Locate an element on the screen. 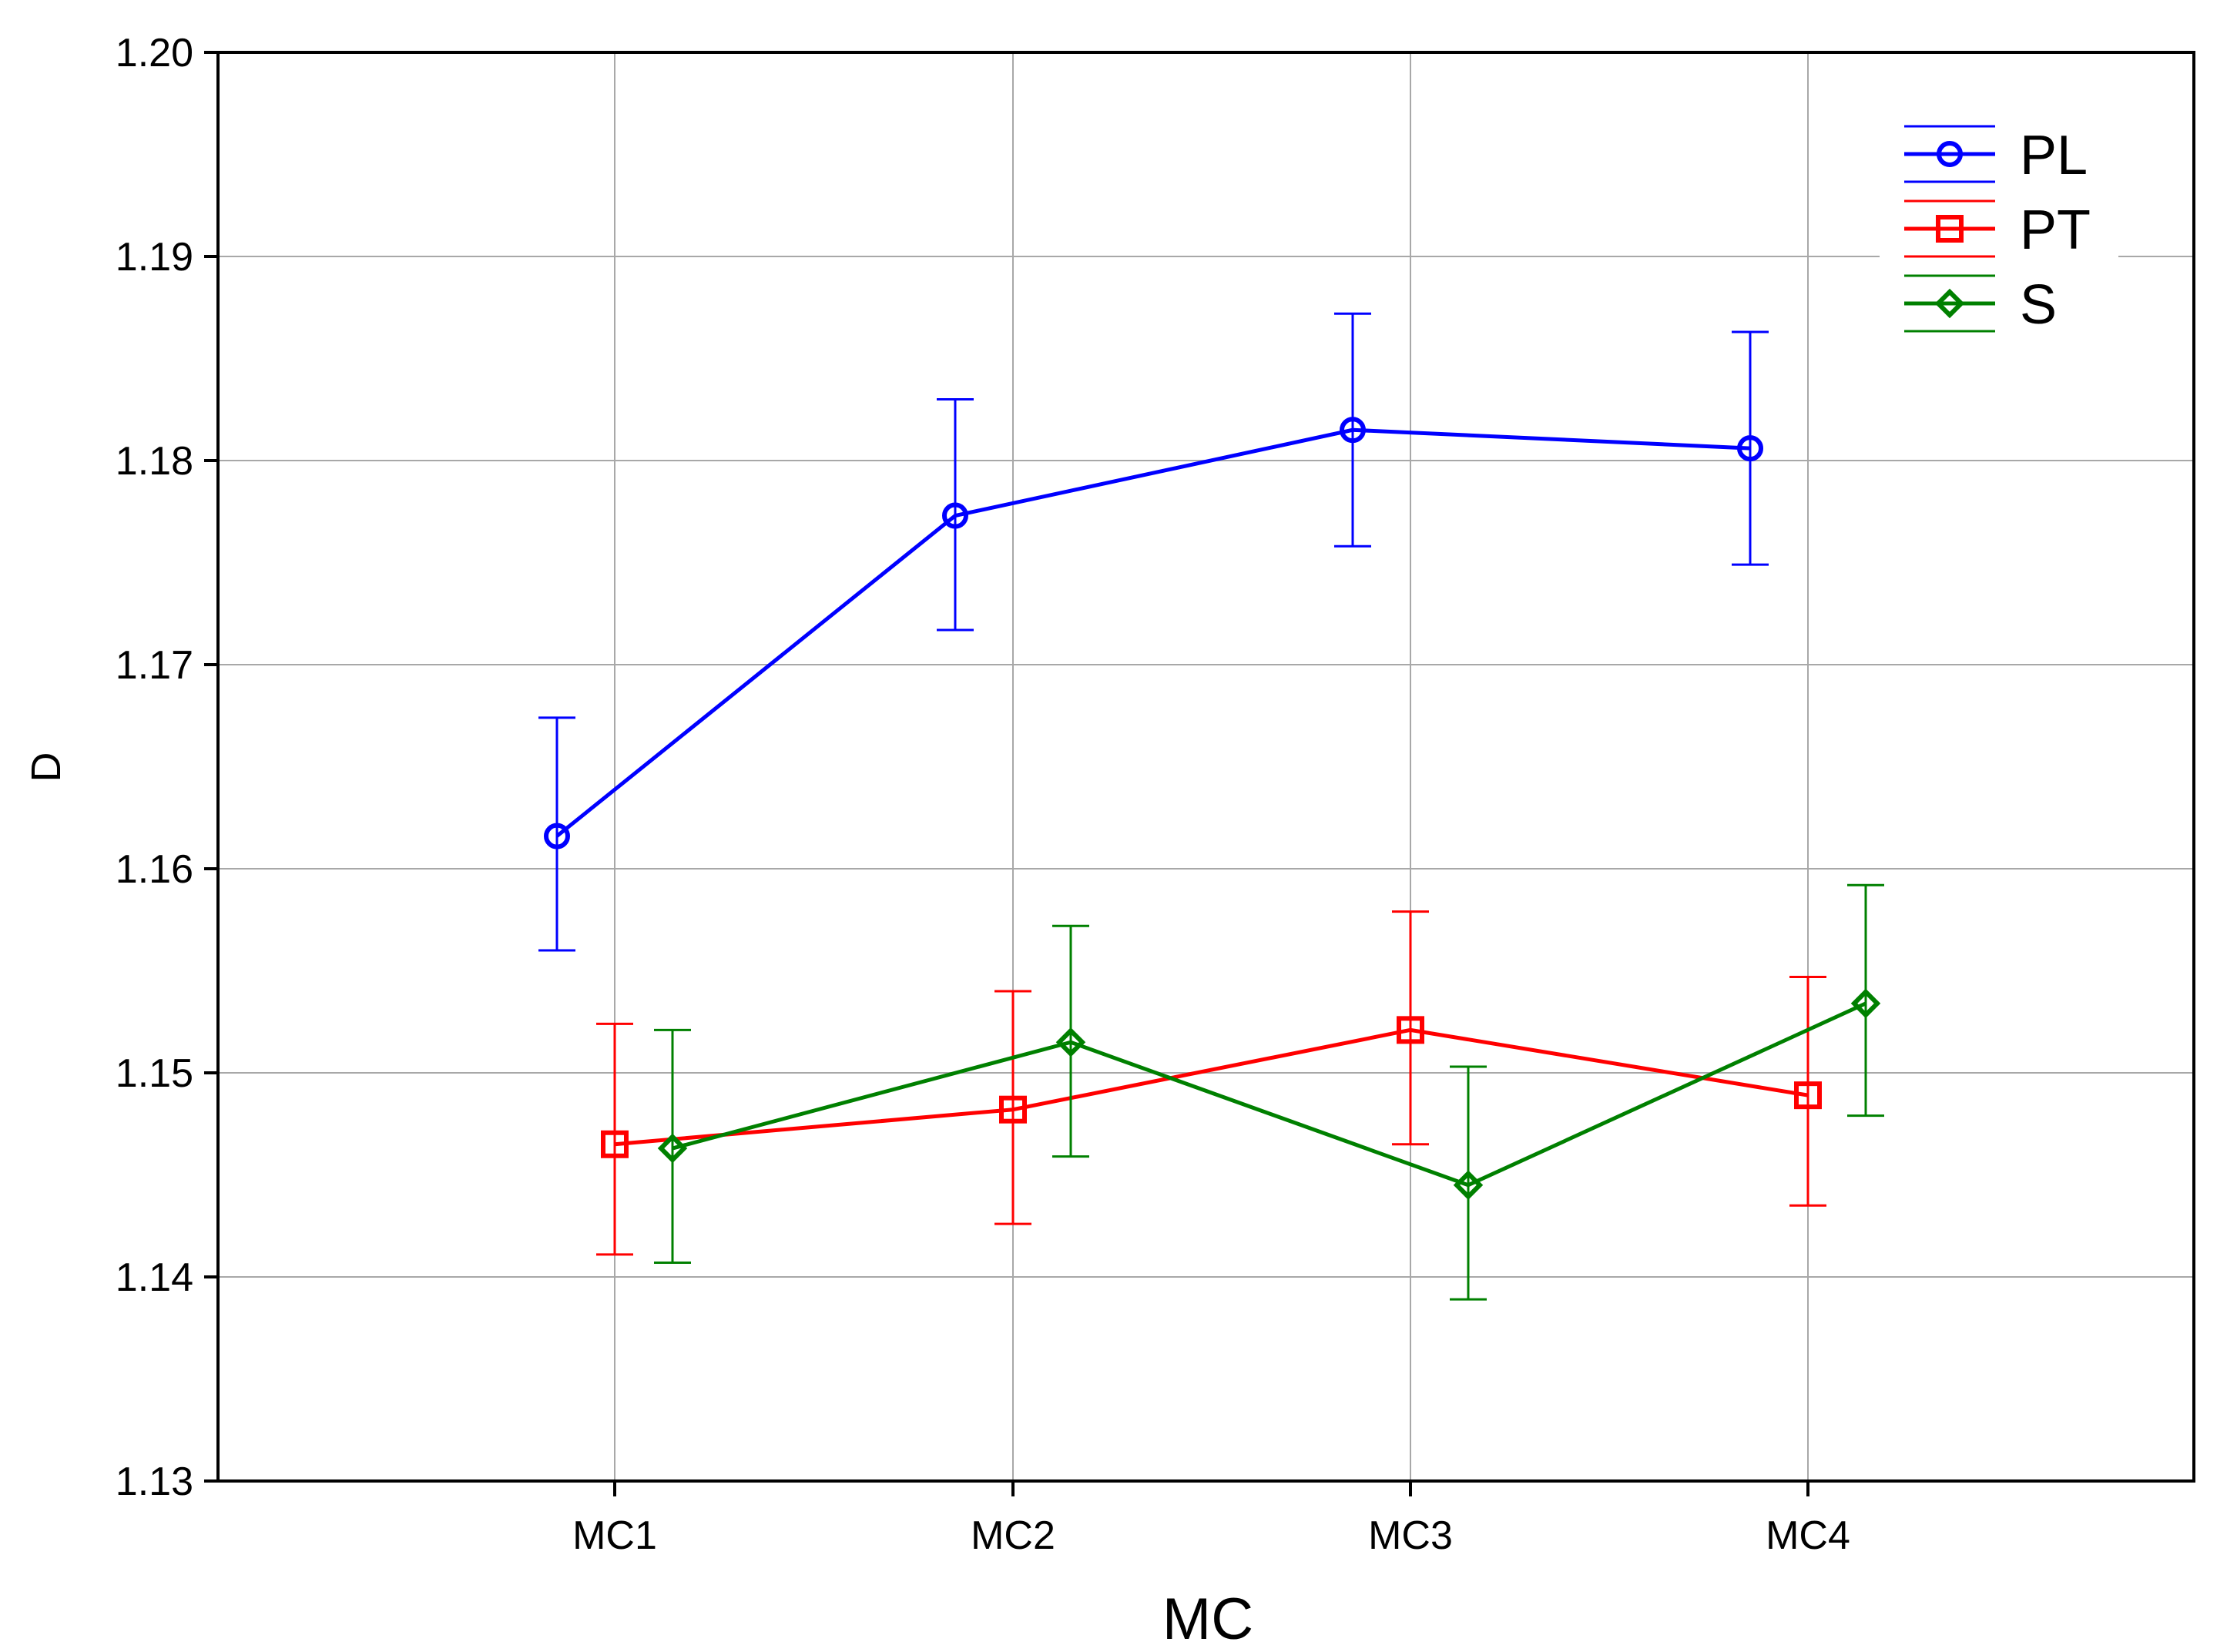 Image resolution: width=2227 pixels, height=1652 pixels. series-pt-line is located at coordinates (1211, 1087).